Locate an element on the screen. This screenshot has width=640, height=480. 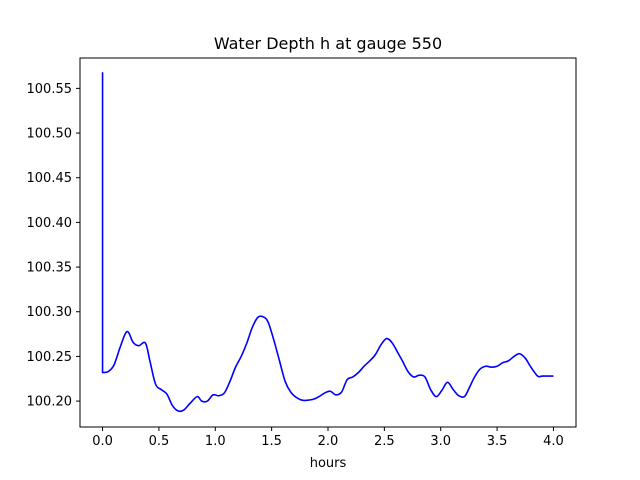
x-tick-label: 4.0 is located at coordinates (553, 441).